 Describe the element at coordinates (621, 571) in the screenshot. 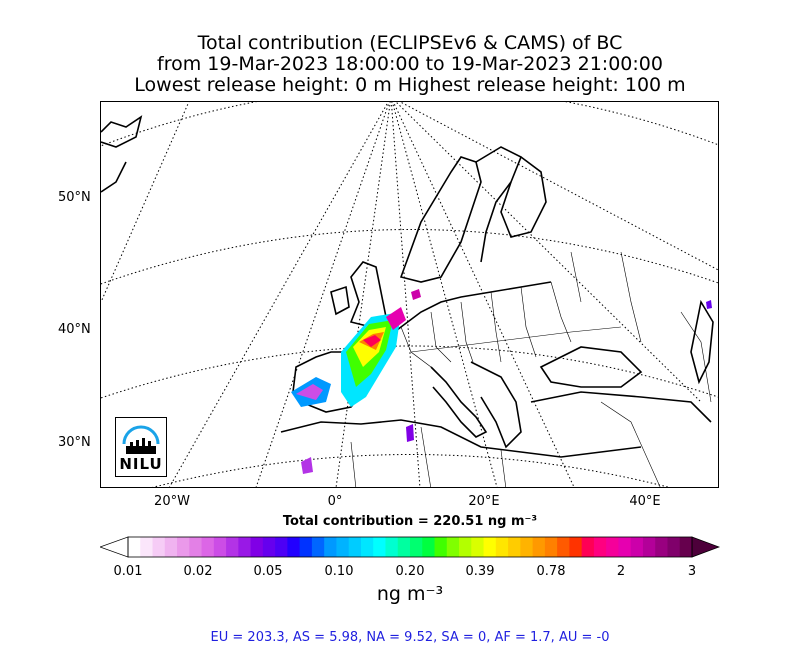

I see `colorbar-tick: 2` at that location.